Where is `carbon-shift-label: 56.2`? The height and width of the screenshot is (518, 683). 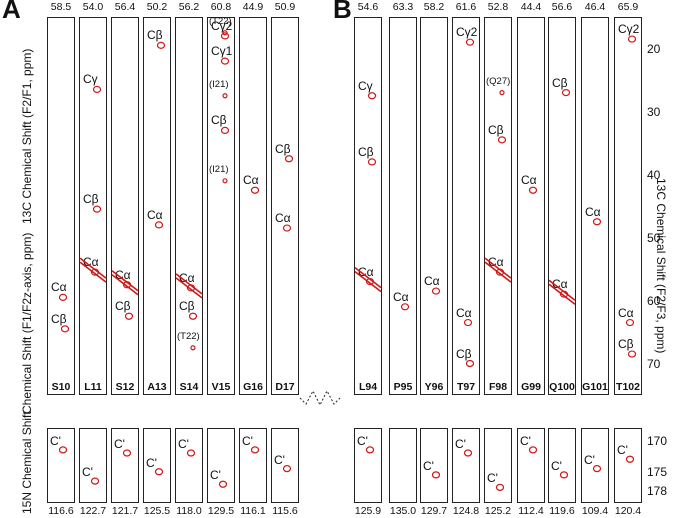 carbon-shift-label: 56.2 is located at coordinates (189, 7).